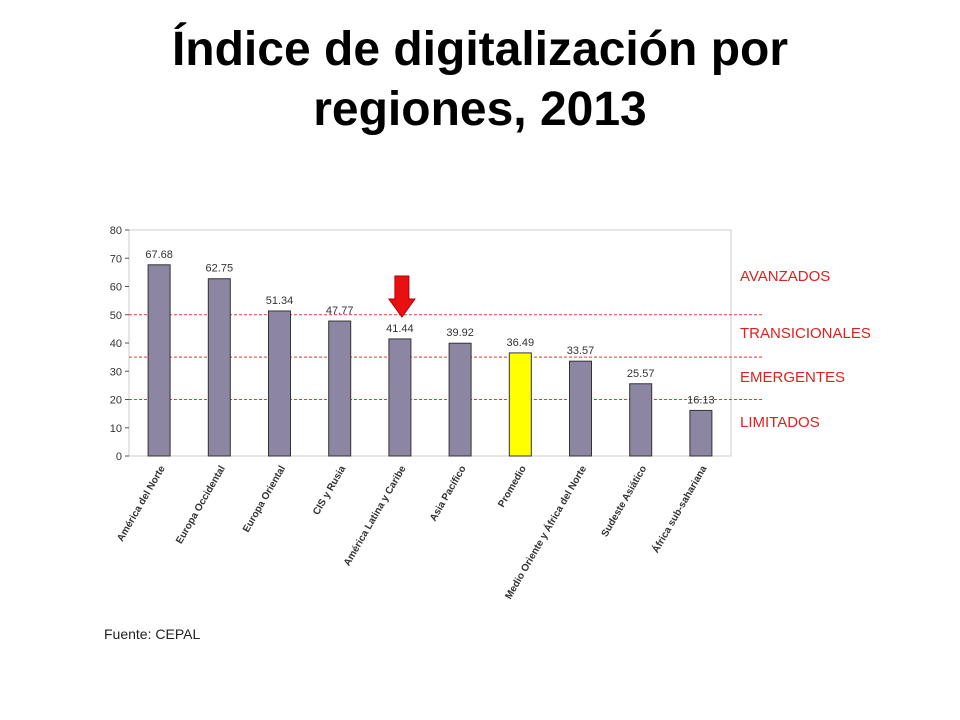  I want to click on bar-value-label: 16.13, so click(701, 400).